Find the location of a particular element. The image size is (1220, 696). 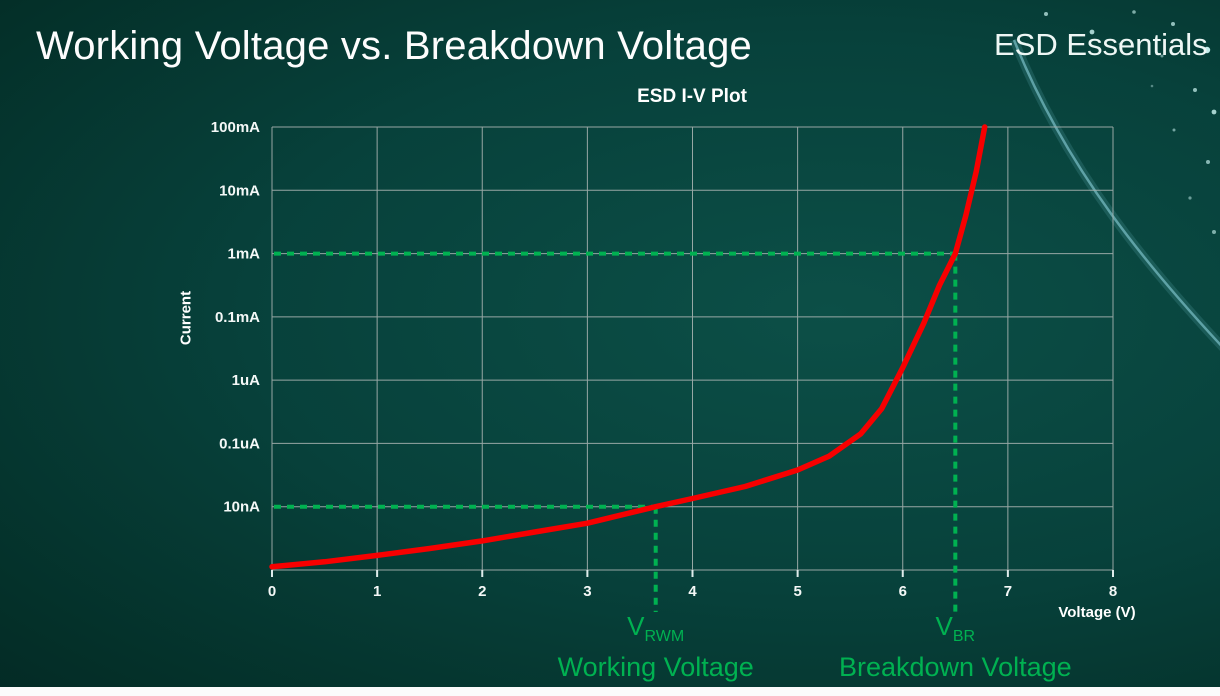

vrwm-symbol-row: VRWM is located at coordinates (656, 631).